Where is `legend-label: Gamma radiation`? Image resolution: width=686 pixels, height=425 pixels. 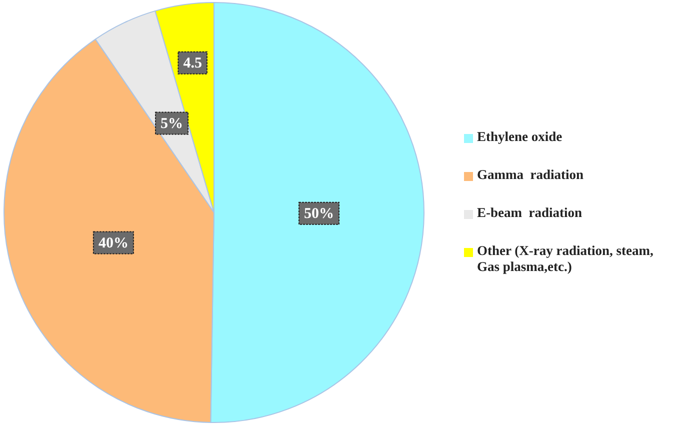 legend-label: Gamma radiation is located at coordinates (530, 174).